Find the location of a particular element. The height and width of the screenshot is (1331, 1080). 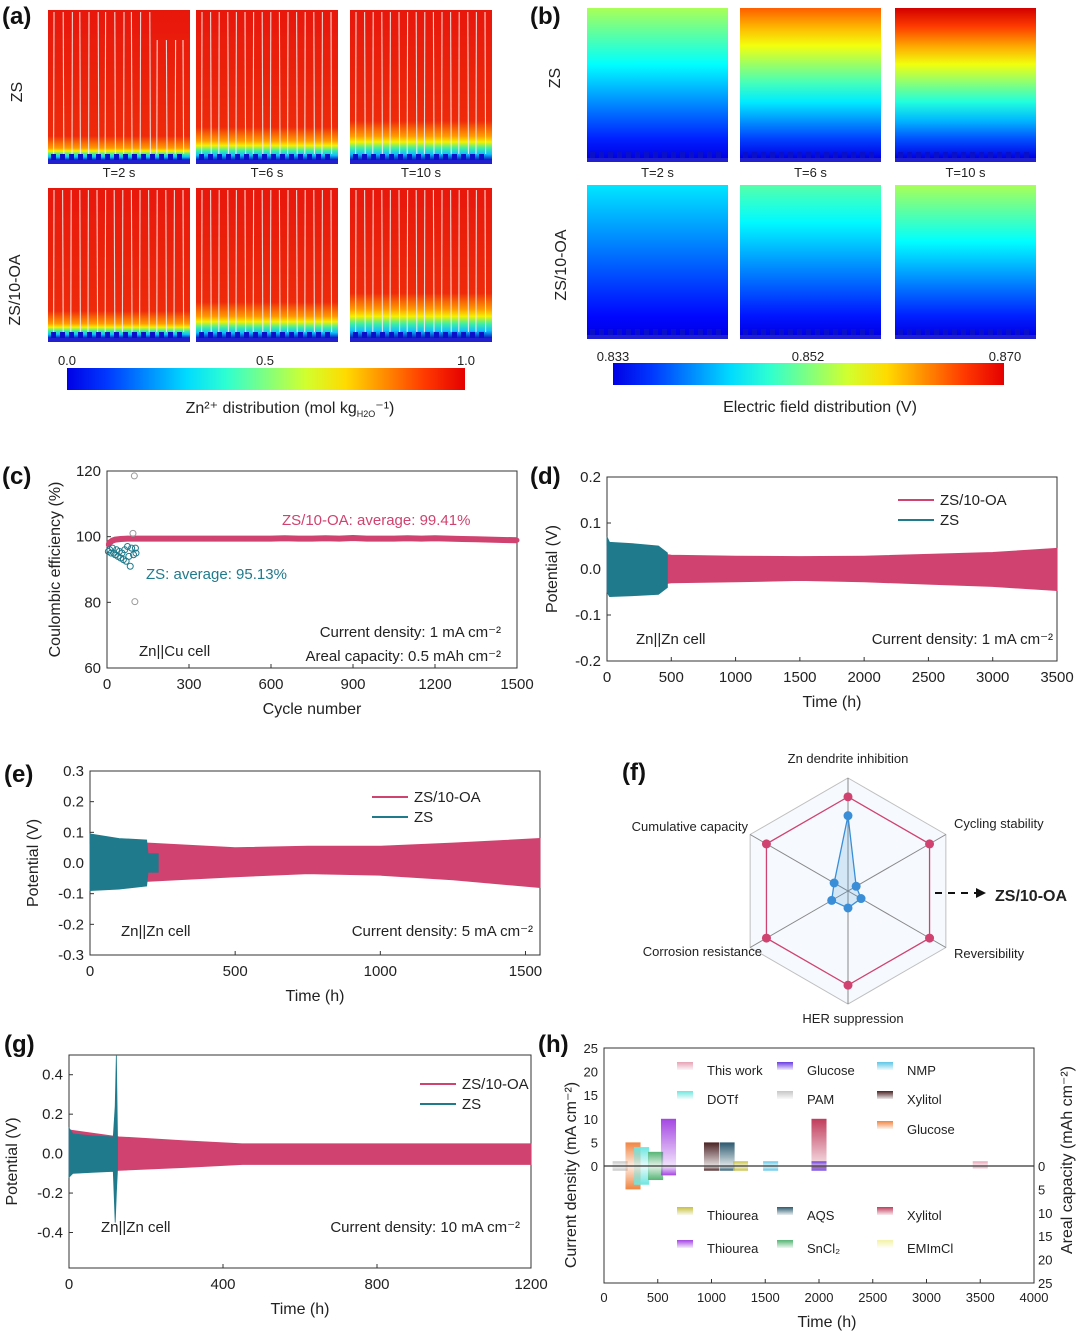

radar-axis-label: HER suppression is located at coordinates (852, 1018).